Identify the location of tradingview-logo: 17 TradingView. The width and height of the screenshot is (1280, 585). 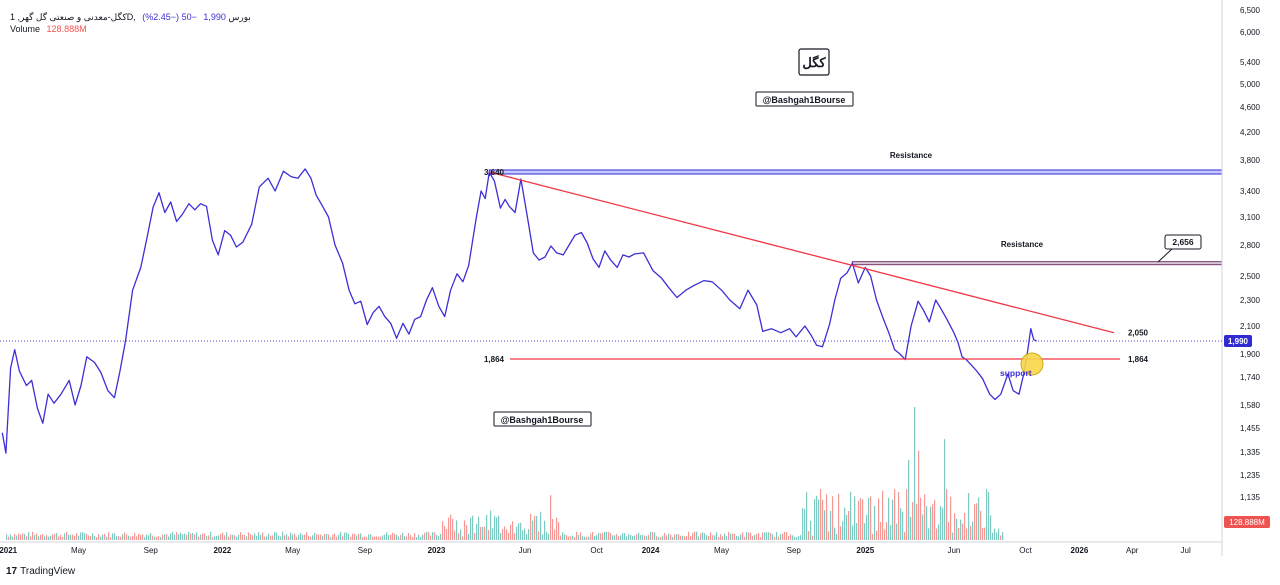
(40, 571).